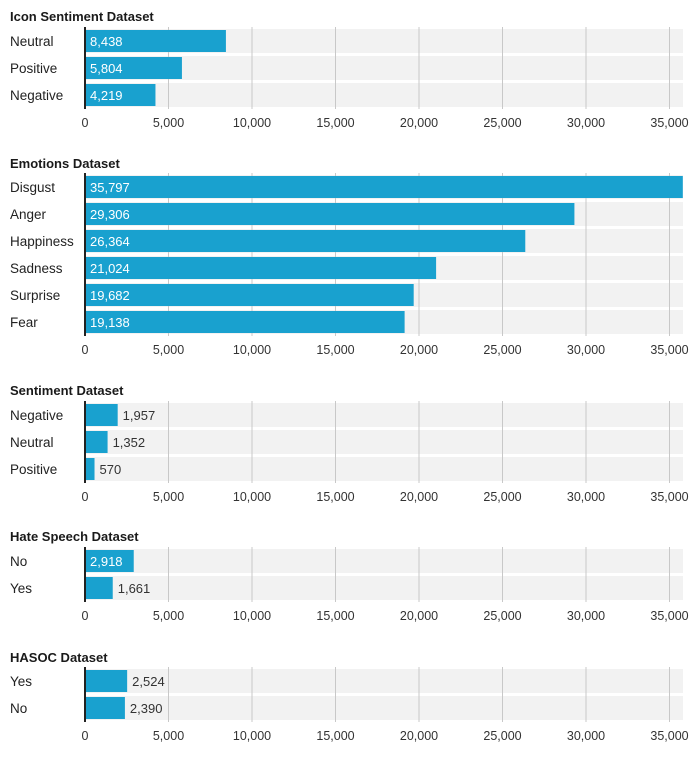 The image size is (695, 766). What do you see at coordinates (106, 561) in the screenshot?
I see `data-label: 2,918` at bounding box center [106, 561].